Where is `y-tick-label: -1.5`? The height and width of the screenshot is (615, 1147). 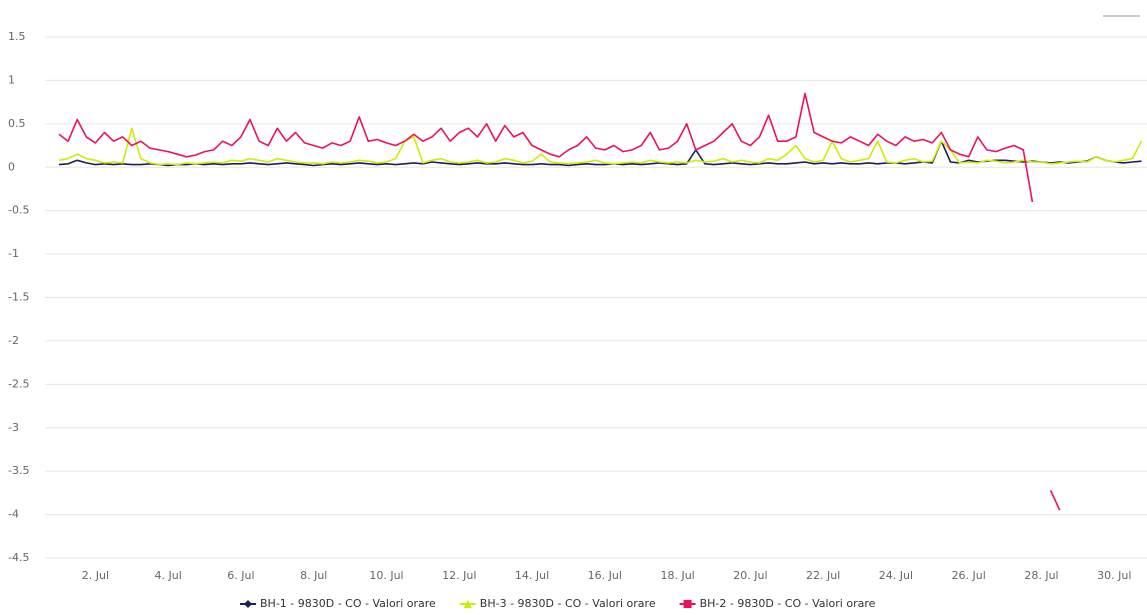 y-tick-label: -1.5 is located at coordinates (18, 297).